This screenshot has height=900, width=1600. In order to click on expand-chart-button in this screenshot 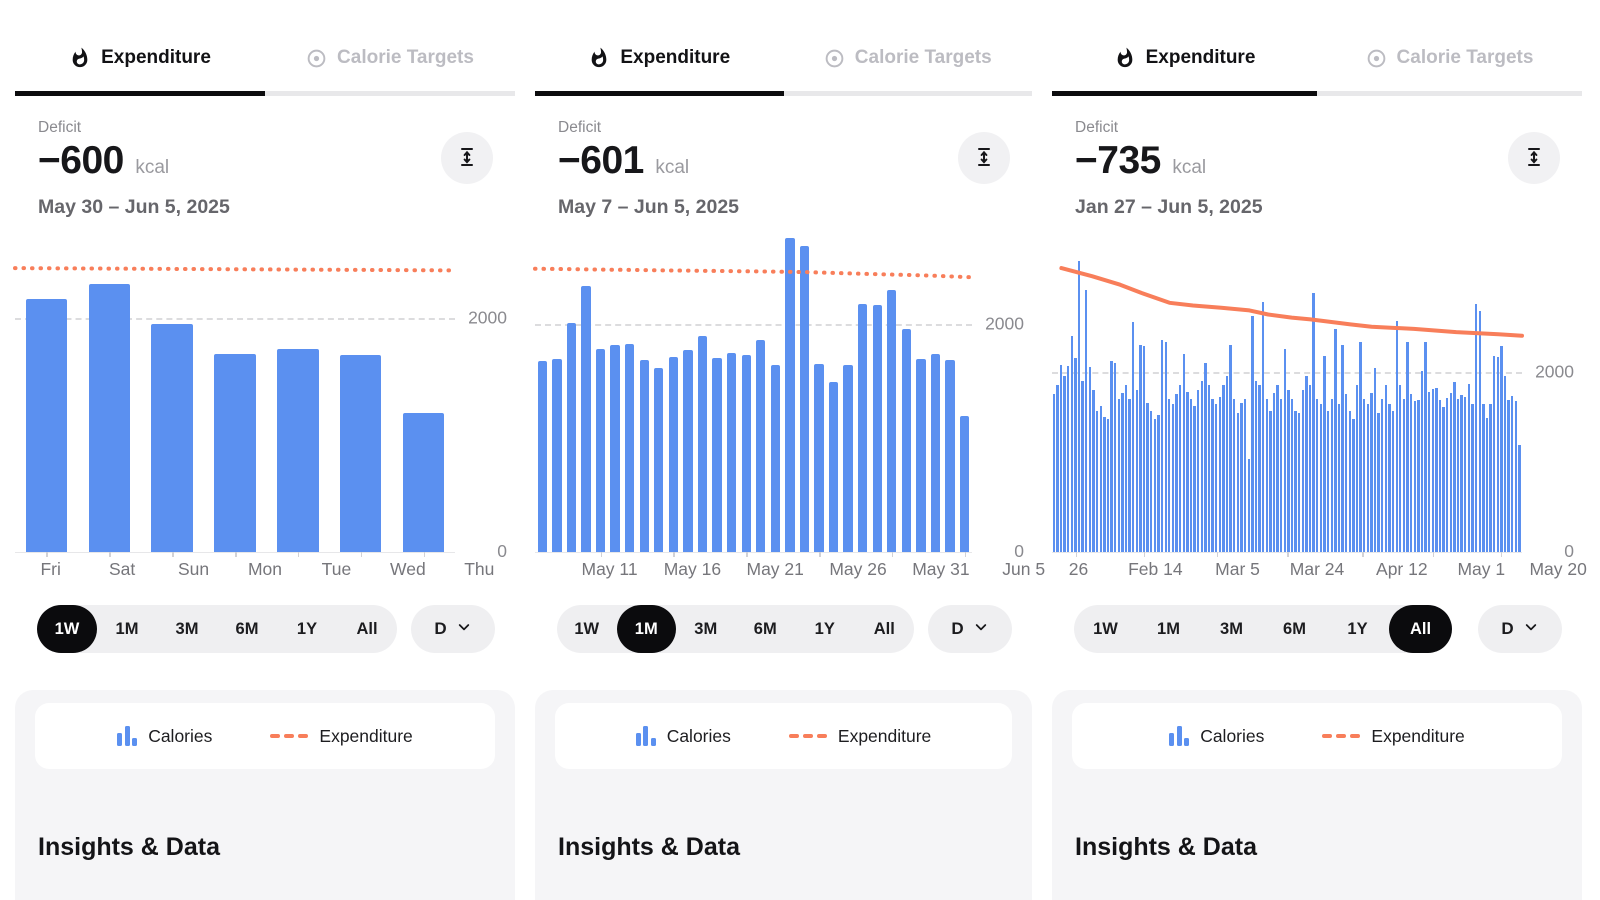, I will do `click(984, 158)`.